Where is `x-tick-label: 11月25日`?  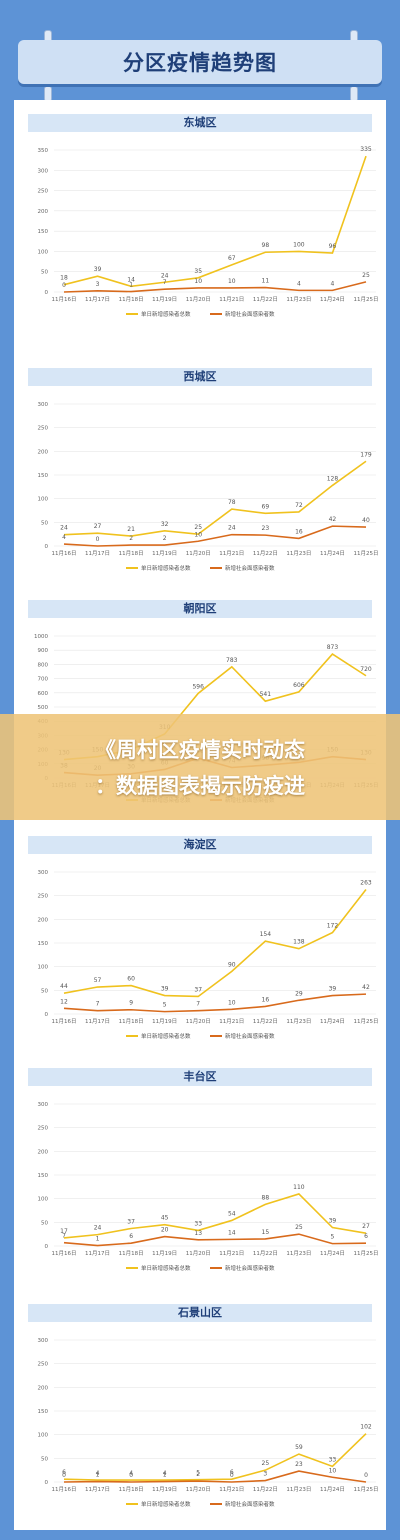
x-tick-label: 11月25日 is located at coordinates (366, 299).